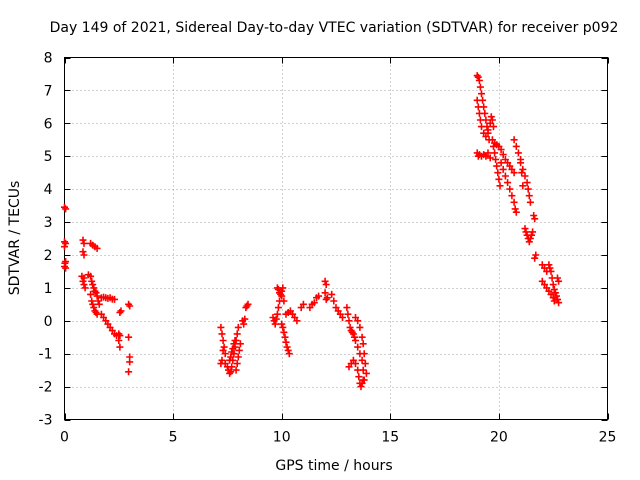  I want to click on x-tick-label: 25, so click(608, 438).